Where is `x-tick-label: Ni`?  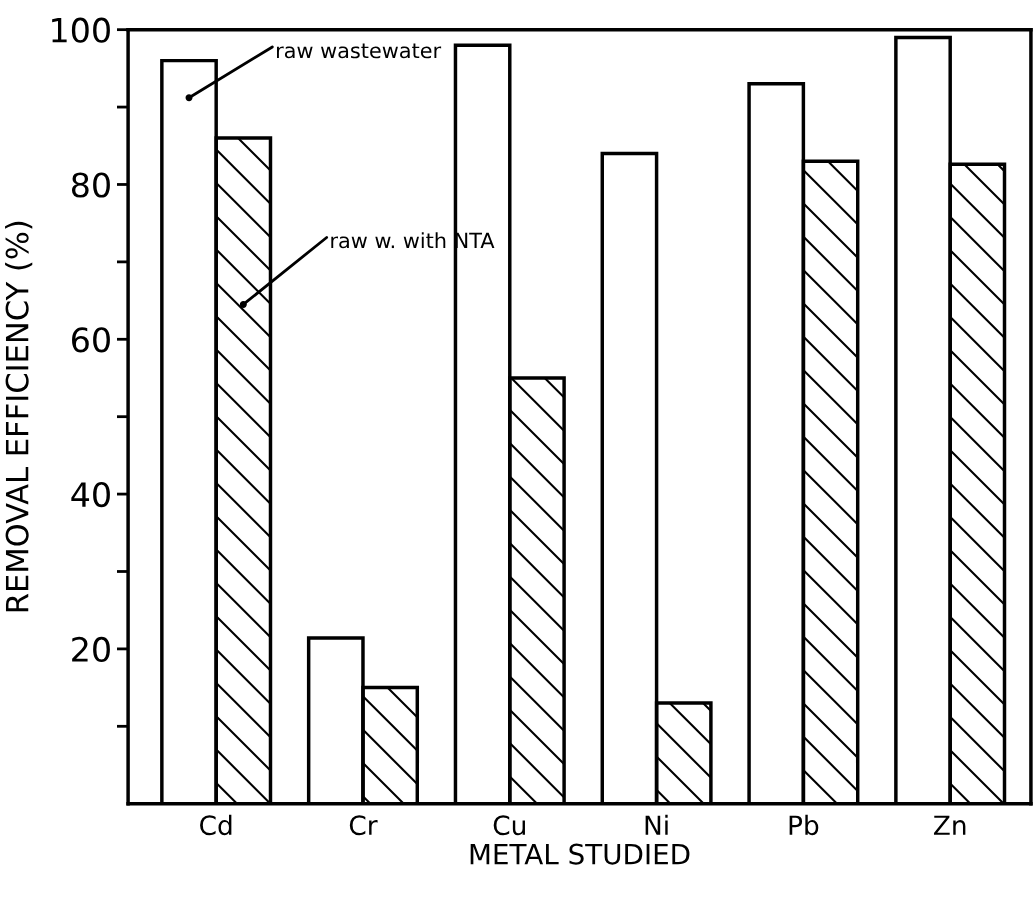 x-tick-label: Ni is located at coordinates (656, 824).